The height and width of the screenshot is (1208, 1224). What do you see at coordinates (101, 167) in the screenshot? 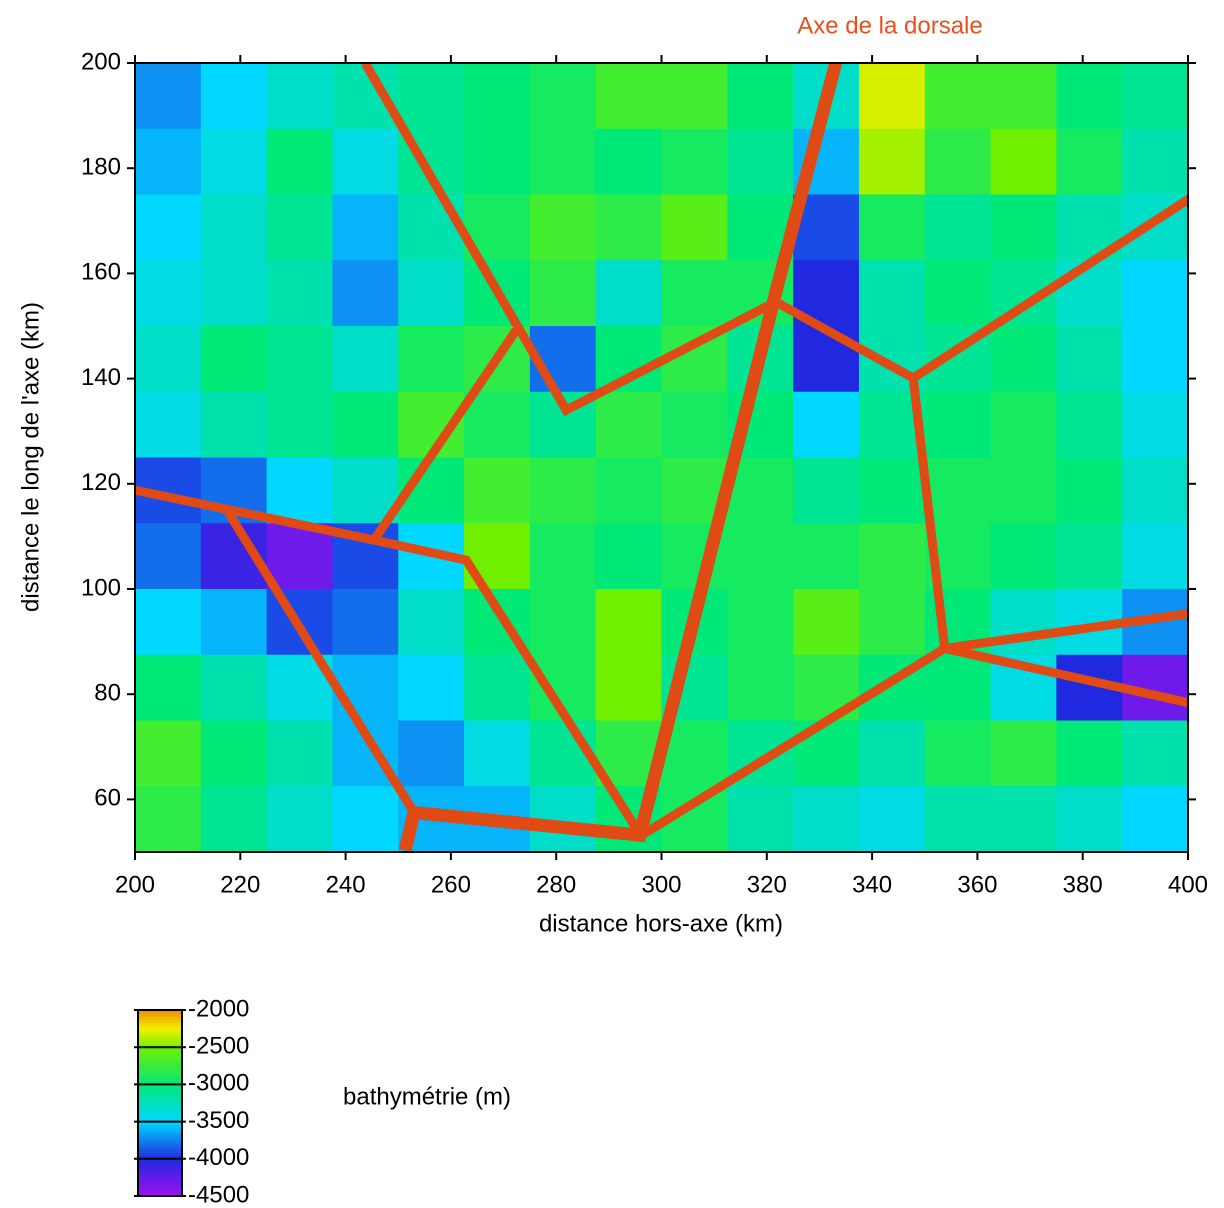
I see `y-tick-label: 180` at bounding box center [101, 167].